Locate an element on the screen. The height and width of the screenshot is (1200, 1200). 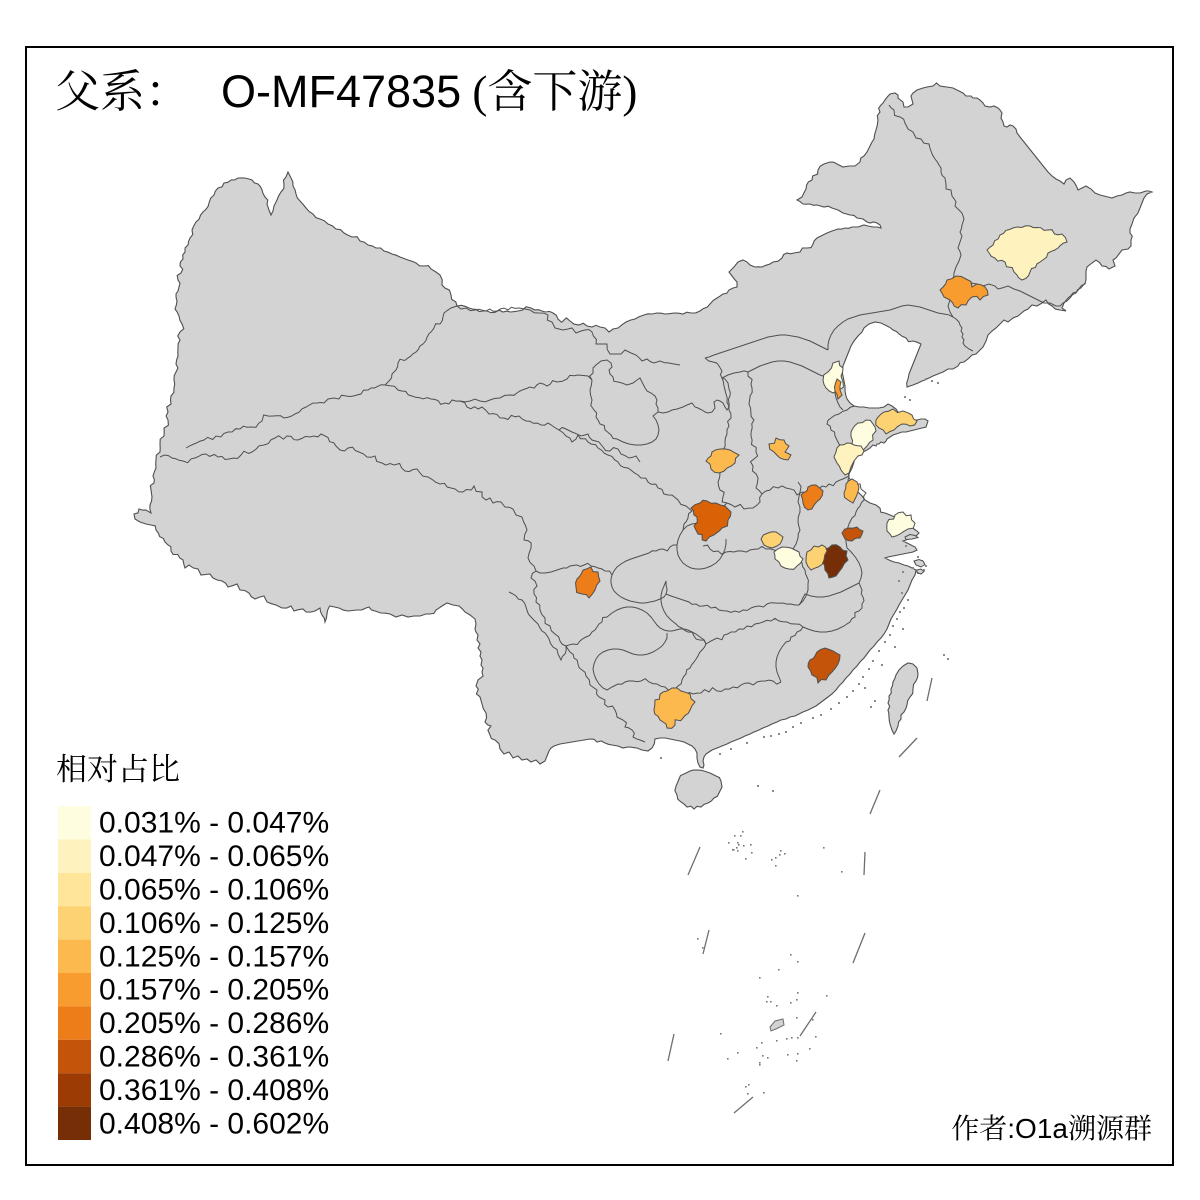
svg-text: 0.031% - 0.047% is located at coordinates (214, 823).